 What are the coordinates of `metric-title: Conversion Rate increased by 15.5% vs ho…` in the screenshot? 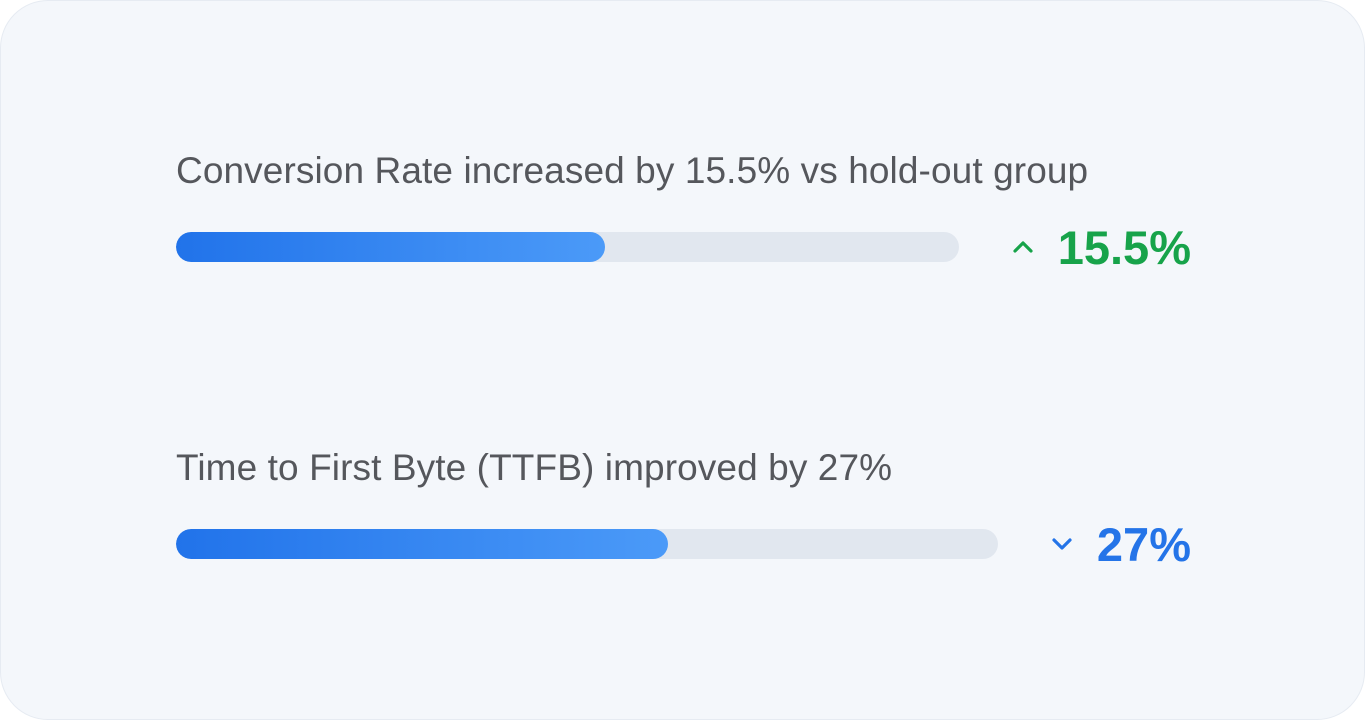 It's located at (632, 170).